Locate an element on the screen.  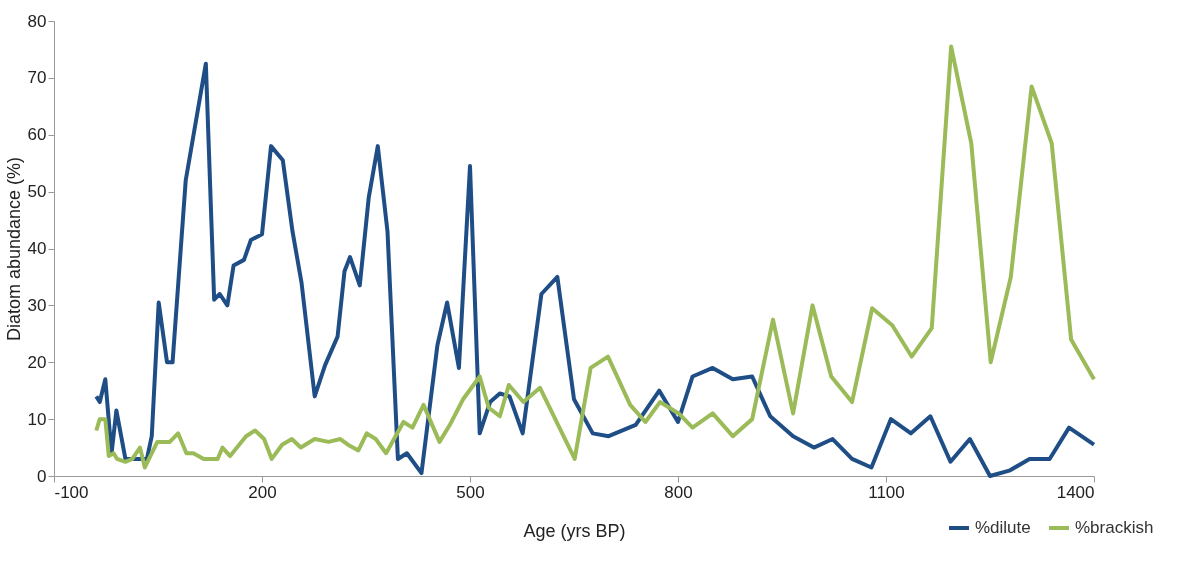
legend-label: %dilute is located at coordinates (1003, 527).